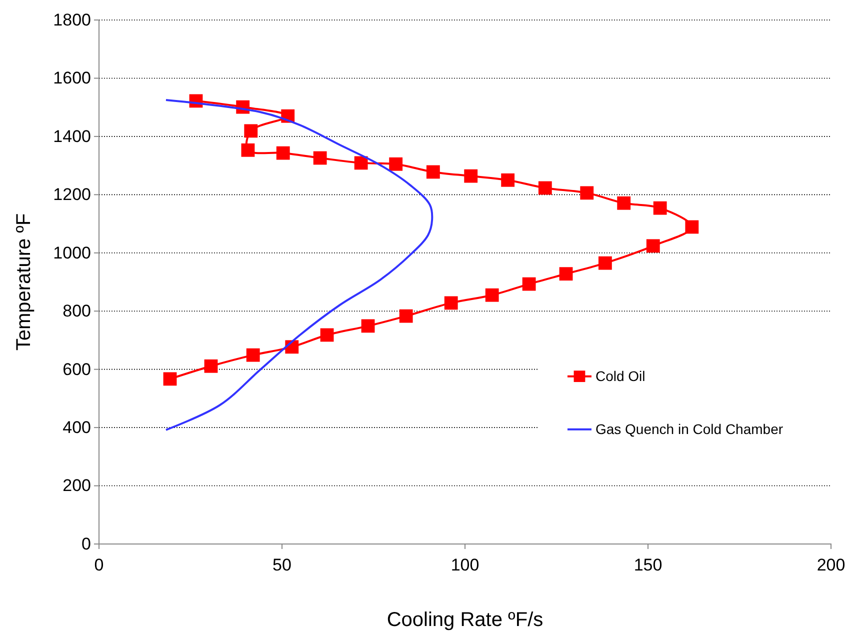 The width and height of the screenshot is (852, 632). What do you see at coordinates (831, 565) in the screenshot?
I see `x-tick-label: 200` at bounding box center [831, 565].